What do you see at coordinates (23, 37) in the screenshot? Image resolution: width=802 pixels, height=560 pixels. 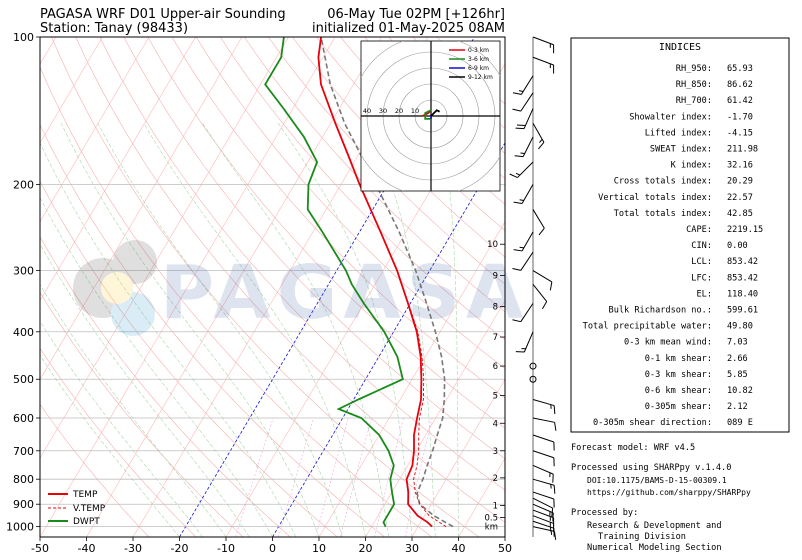 I see `y-tick-label: 100` at bounding box center [23, 37].